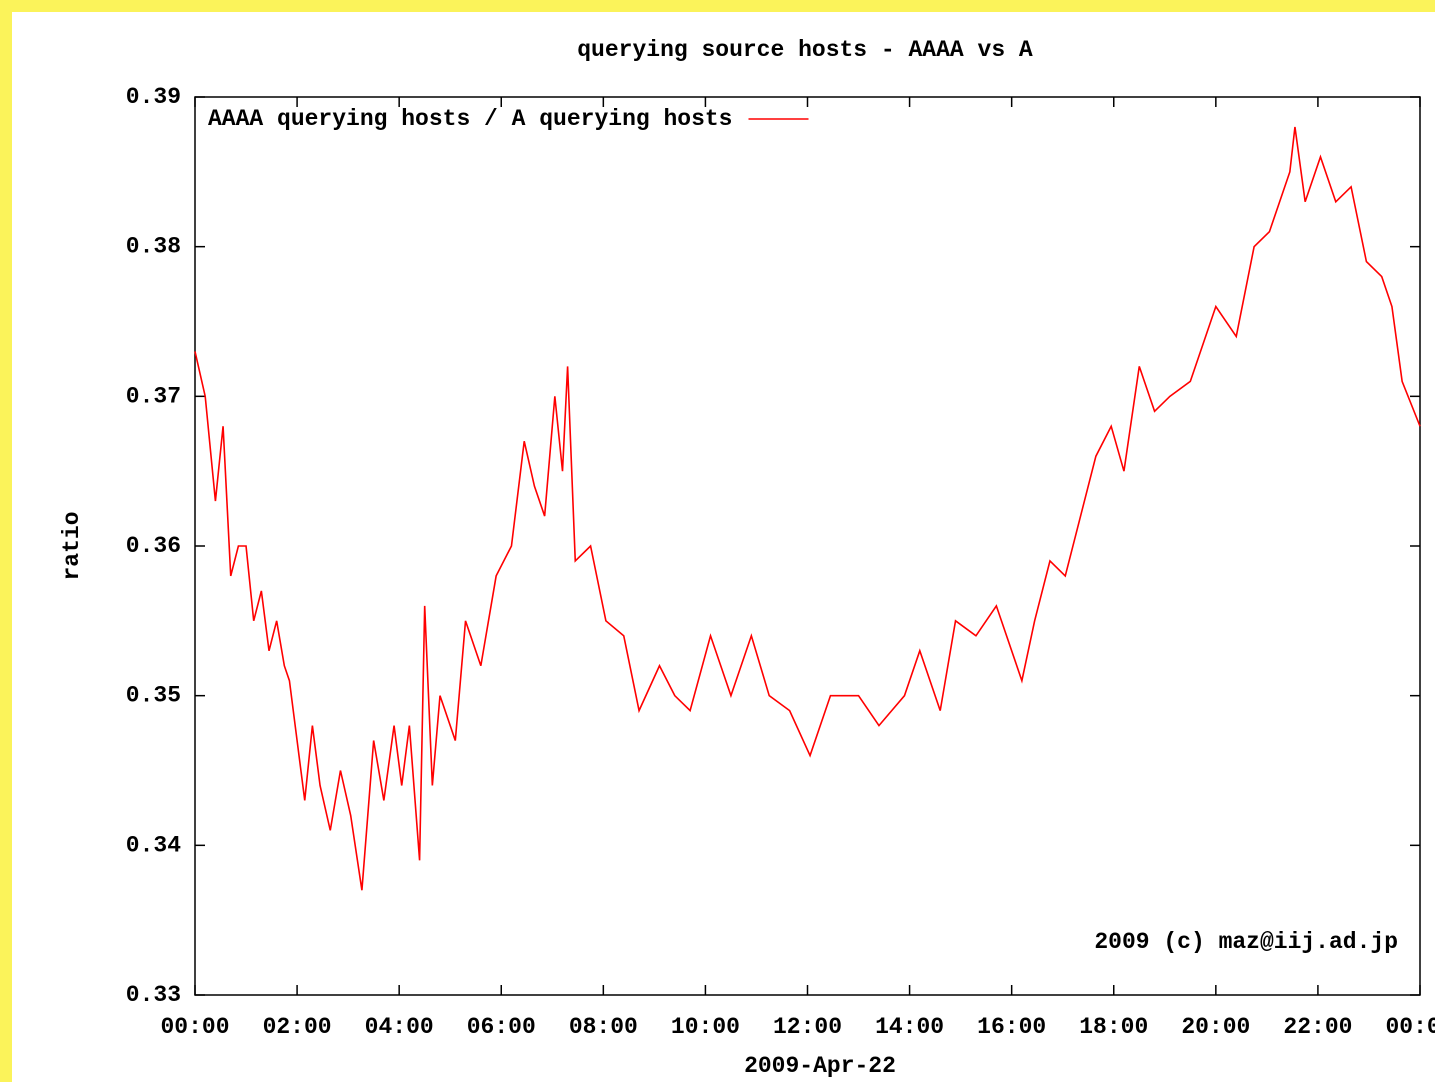 The height and width of the screenshot is (1082, 1435). I want to click on x-tick-label: 06:00, so click(501, 1027).